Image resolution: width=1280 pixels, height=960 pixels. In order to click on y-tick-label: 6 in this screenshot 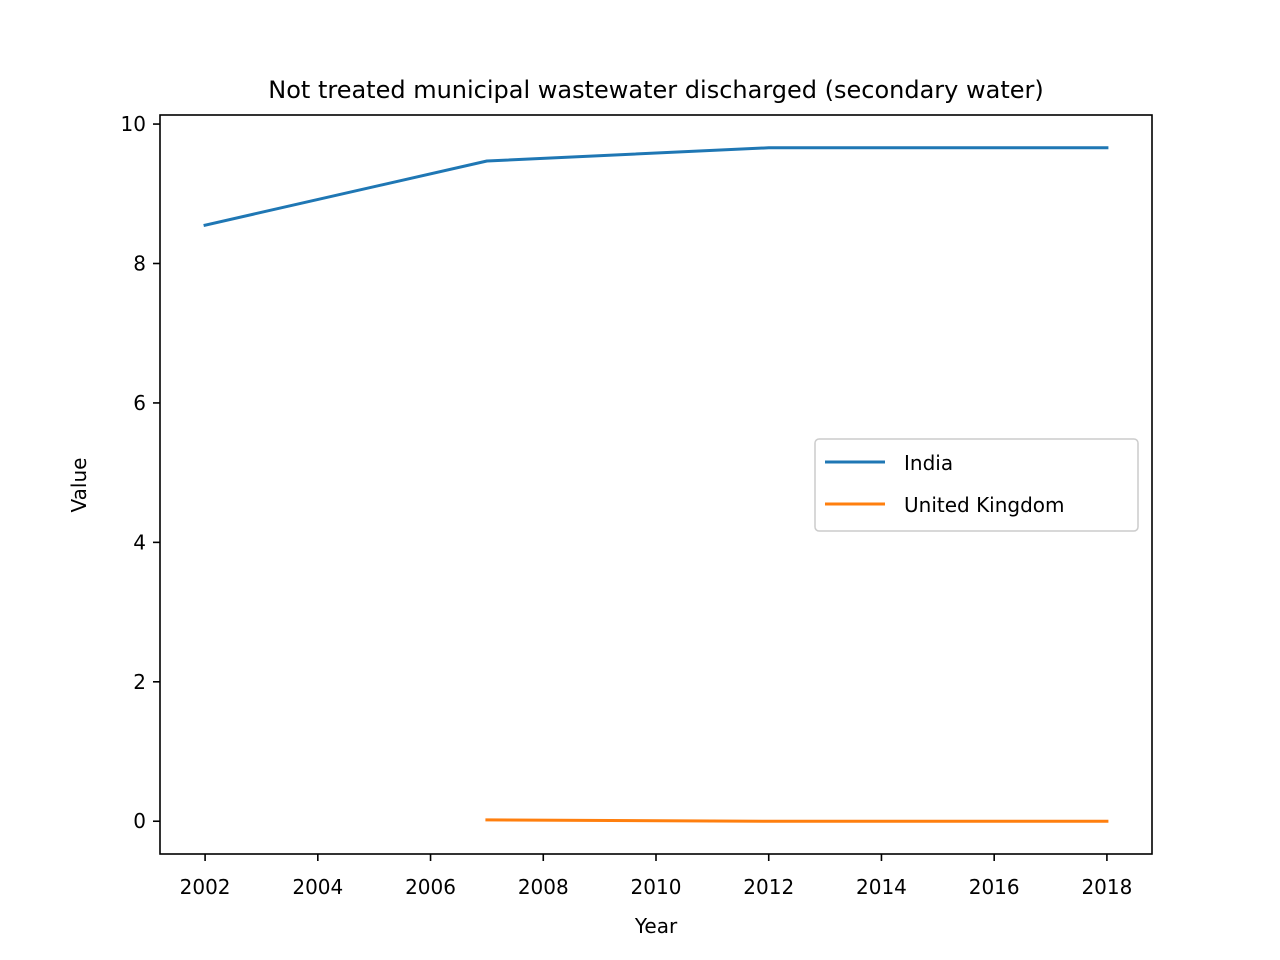, I will do `click(139, 403)`.